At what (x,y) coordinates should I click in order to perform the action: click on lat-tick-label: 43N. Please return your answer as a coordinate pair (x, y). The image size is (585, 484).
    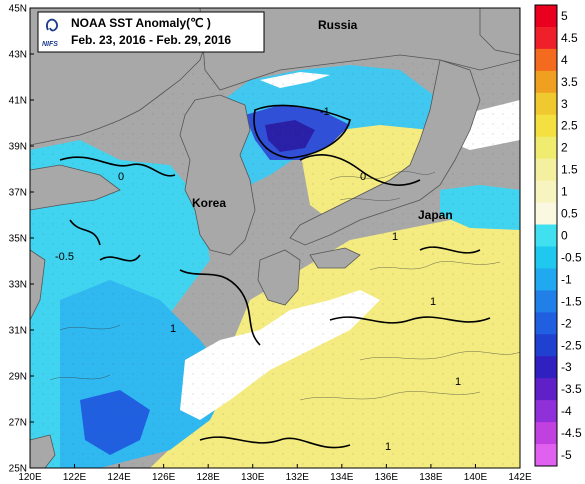
    Looking at the image, I should click on (18, 55).